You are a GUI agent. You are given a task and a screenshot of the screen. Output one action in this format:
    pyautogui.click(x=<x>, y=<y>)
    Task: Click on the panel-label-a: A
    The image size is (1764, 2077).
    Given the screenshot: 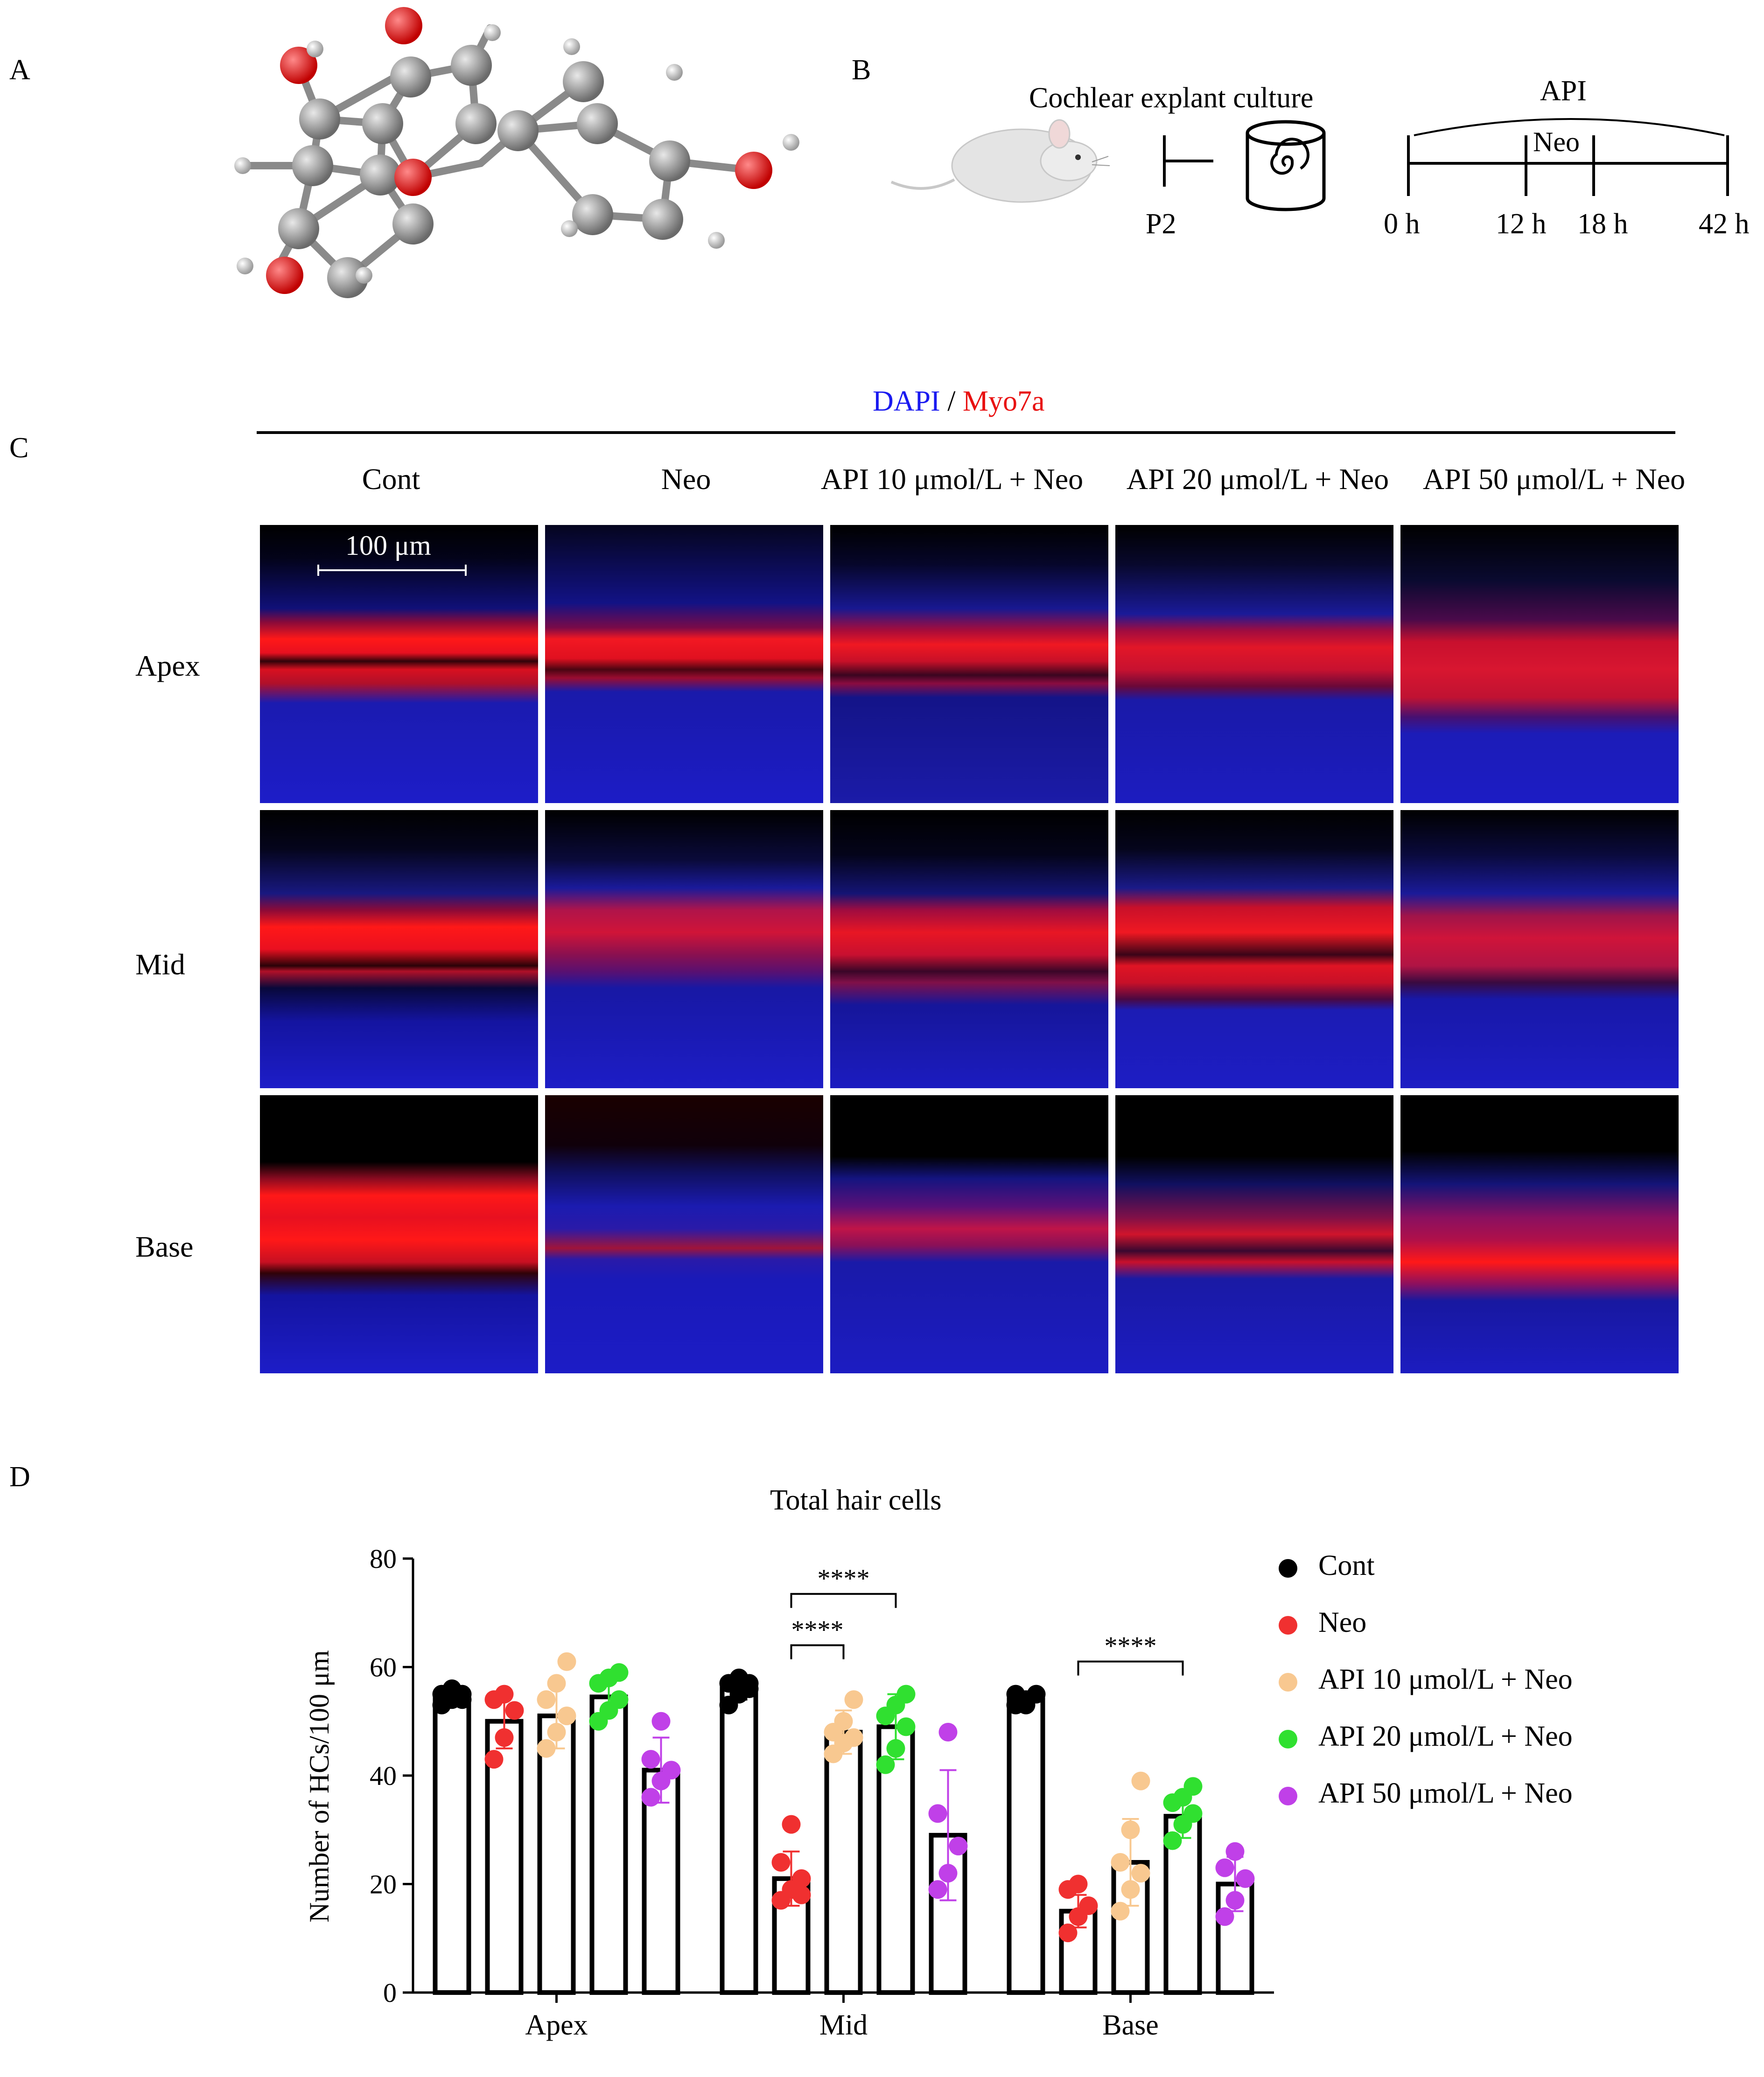 What is the action you would take?
    pyautogui.click(x=19, y=70)
    